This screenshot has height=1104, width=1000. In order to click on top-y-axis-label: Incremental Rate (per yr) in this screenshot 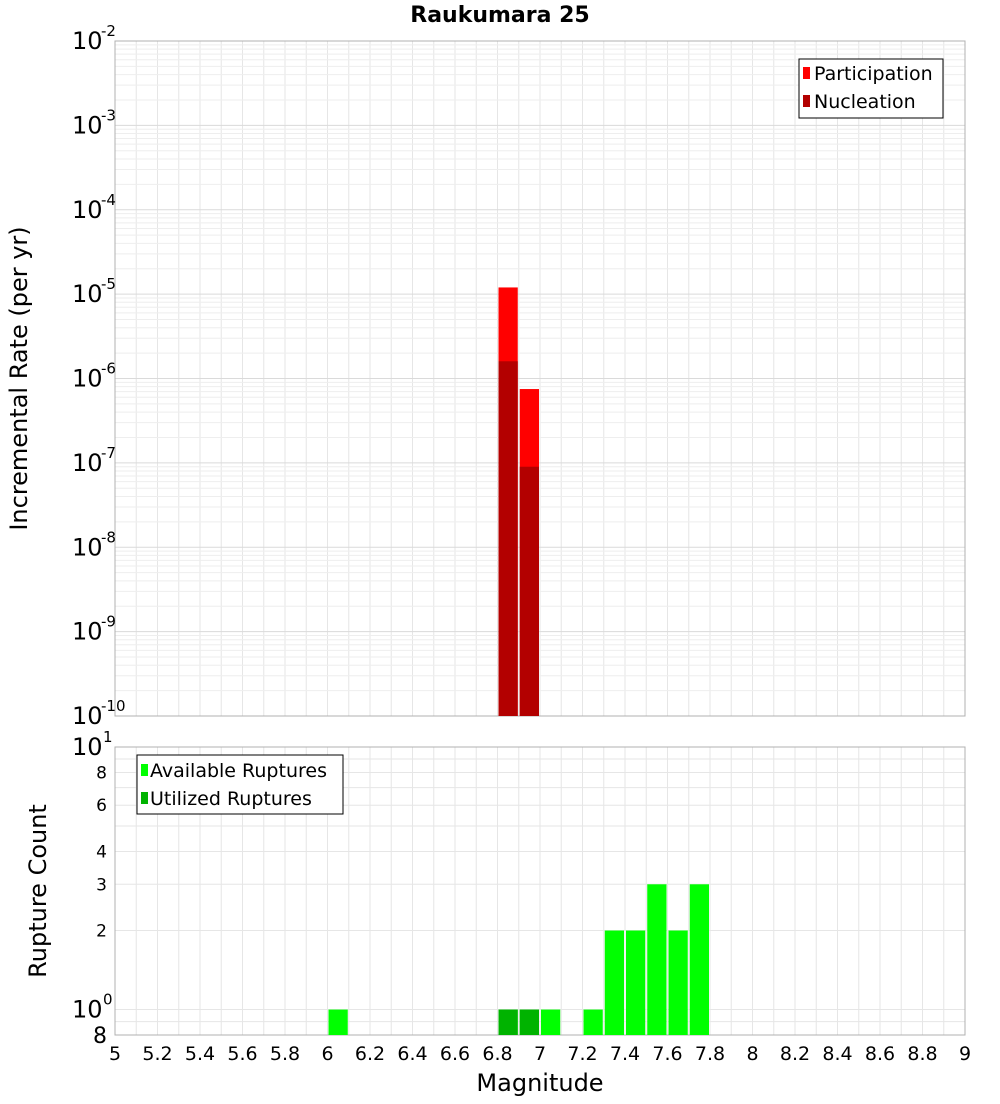, I will do `click(19, 378)`.